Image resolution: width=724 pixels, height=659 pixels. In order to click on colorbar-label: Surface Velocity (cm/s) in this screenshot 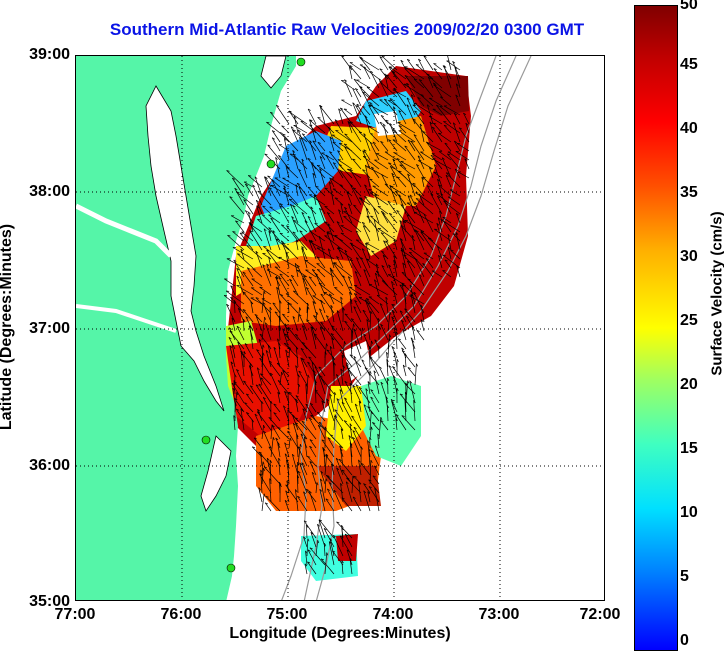, I will do `click(716, 293)`.